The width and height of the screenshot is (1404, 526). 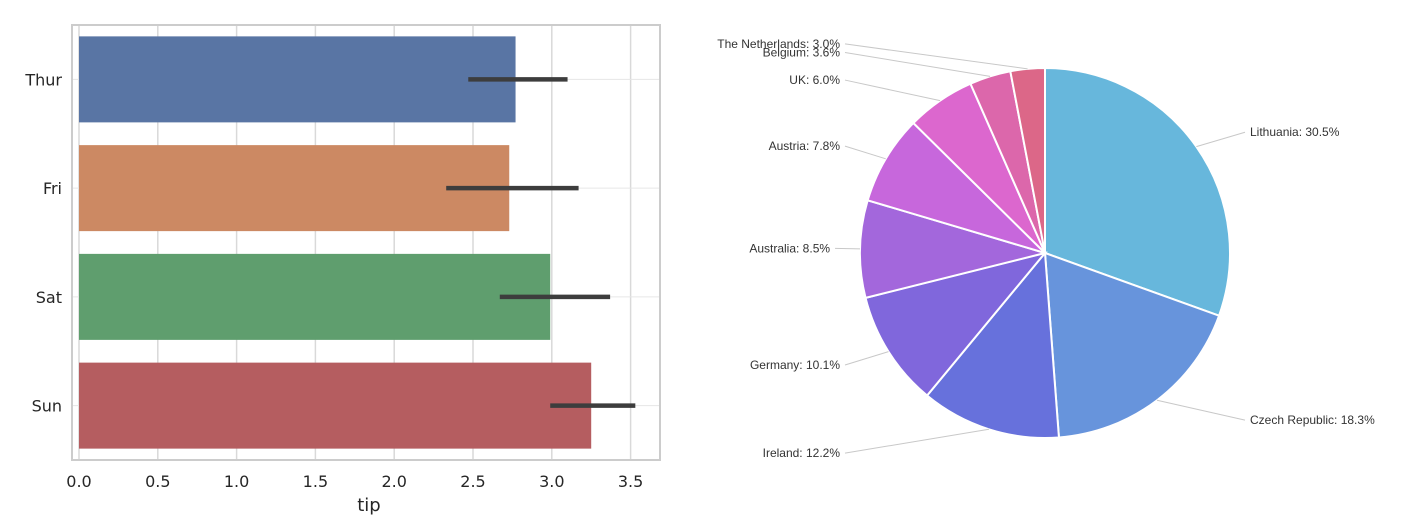 I want to click on leader-line-germany, so click(x=866, y=358).